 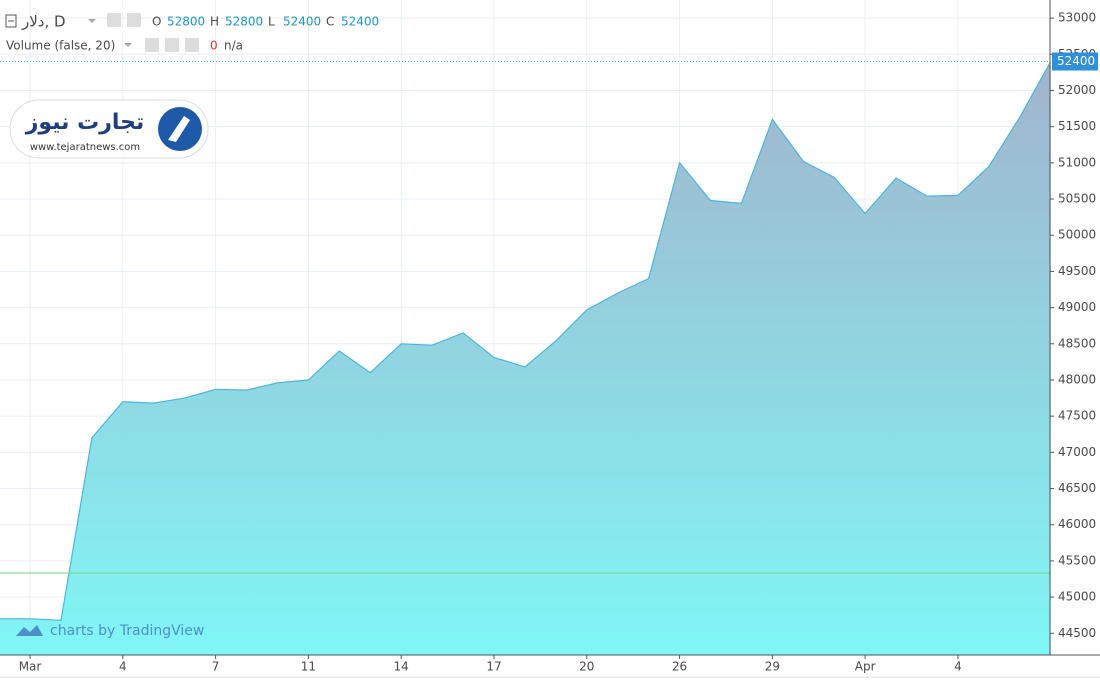 What do you see at coordinates (156, 22) in the screenshot?
I see `ohlc-label: O` at bounding box center [156, 22].